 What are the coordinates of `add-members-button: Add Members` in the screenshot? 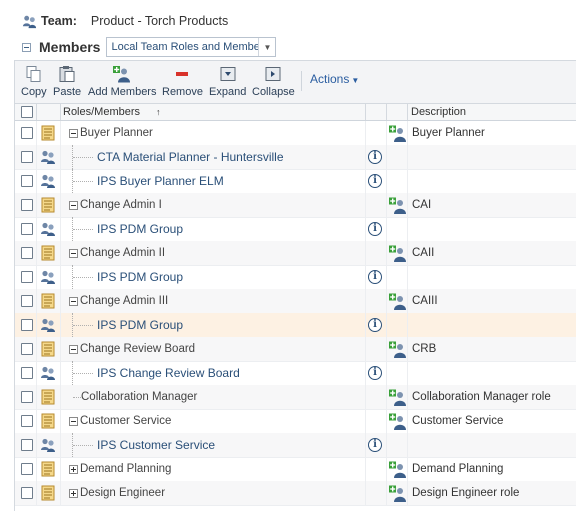 It's located at (122, 81).